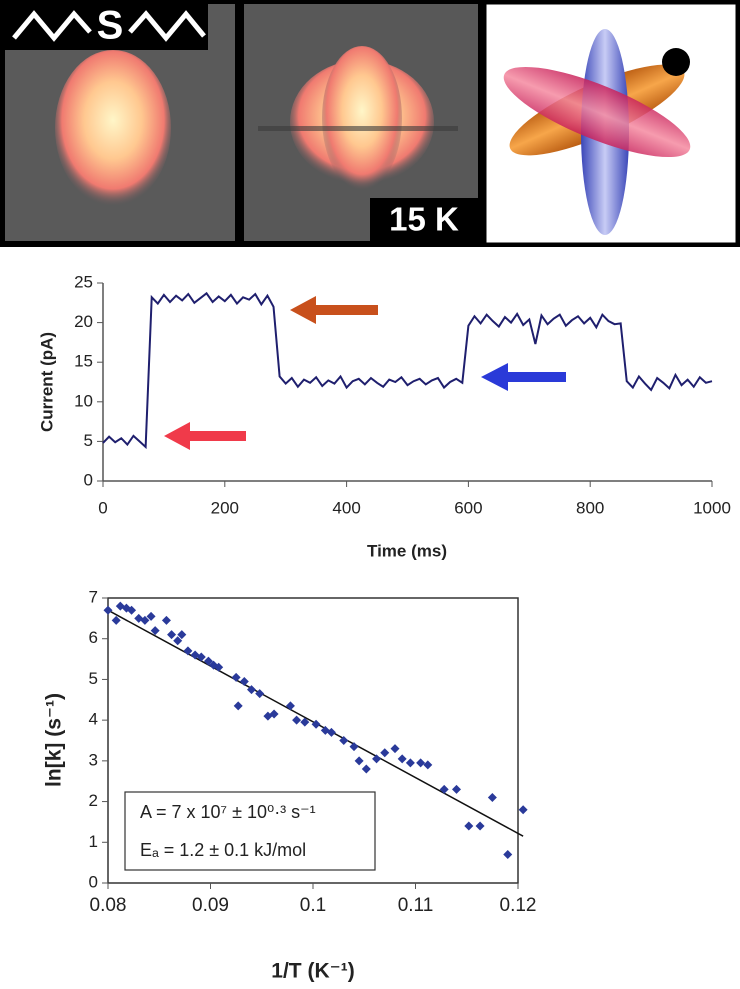 The image size is (740, 989). What do you see at coordinates (313, 905) in the screenshot?
I see `x-tick-label: 0.1` at bounding box center [313, 905].